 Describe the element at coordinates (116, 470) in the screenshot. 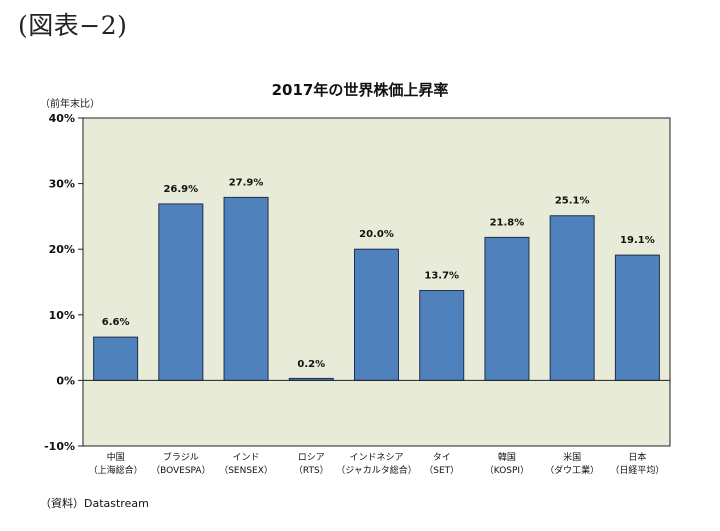

I see `category-sublabel: （上海総合）` at that location.